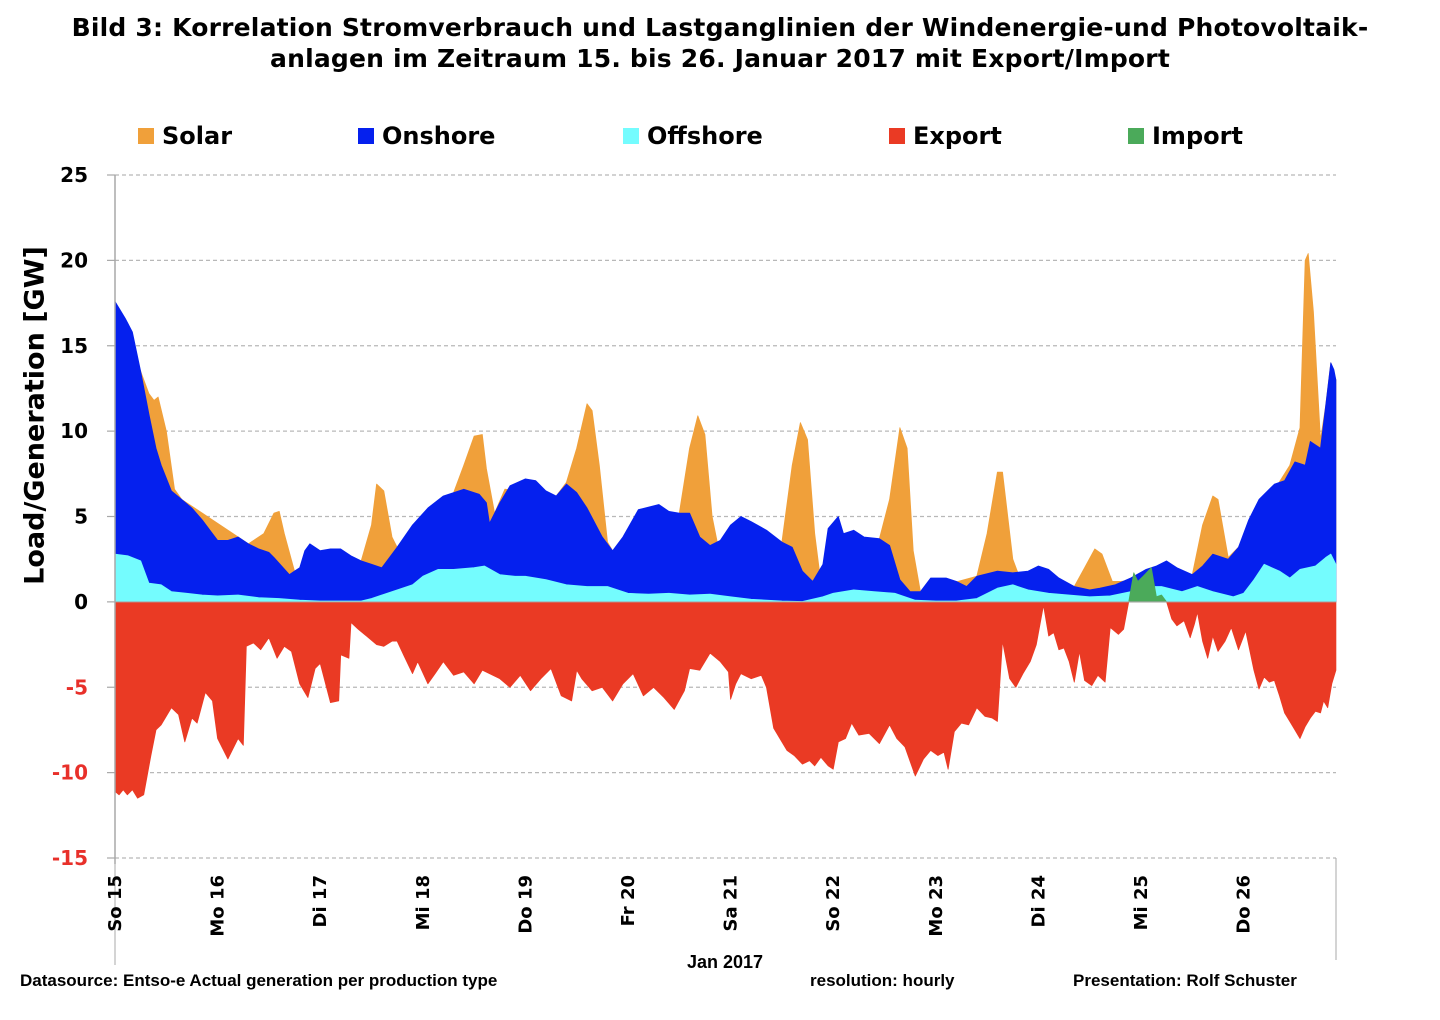 Image resolution: width=1440 pixels, height=1020 pixels. Describe the element at coordinates (725, 962) in the screenshot. I see `x-axis-label: Jan 2017` at that location.